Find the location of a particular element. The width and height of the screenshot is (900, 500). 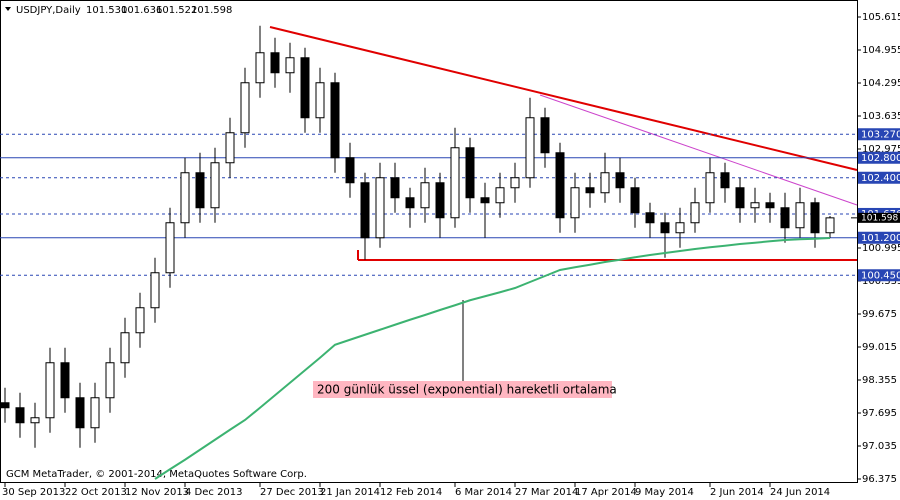

last-price-box is located at coordinates (879, 217).